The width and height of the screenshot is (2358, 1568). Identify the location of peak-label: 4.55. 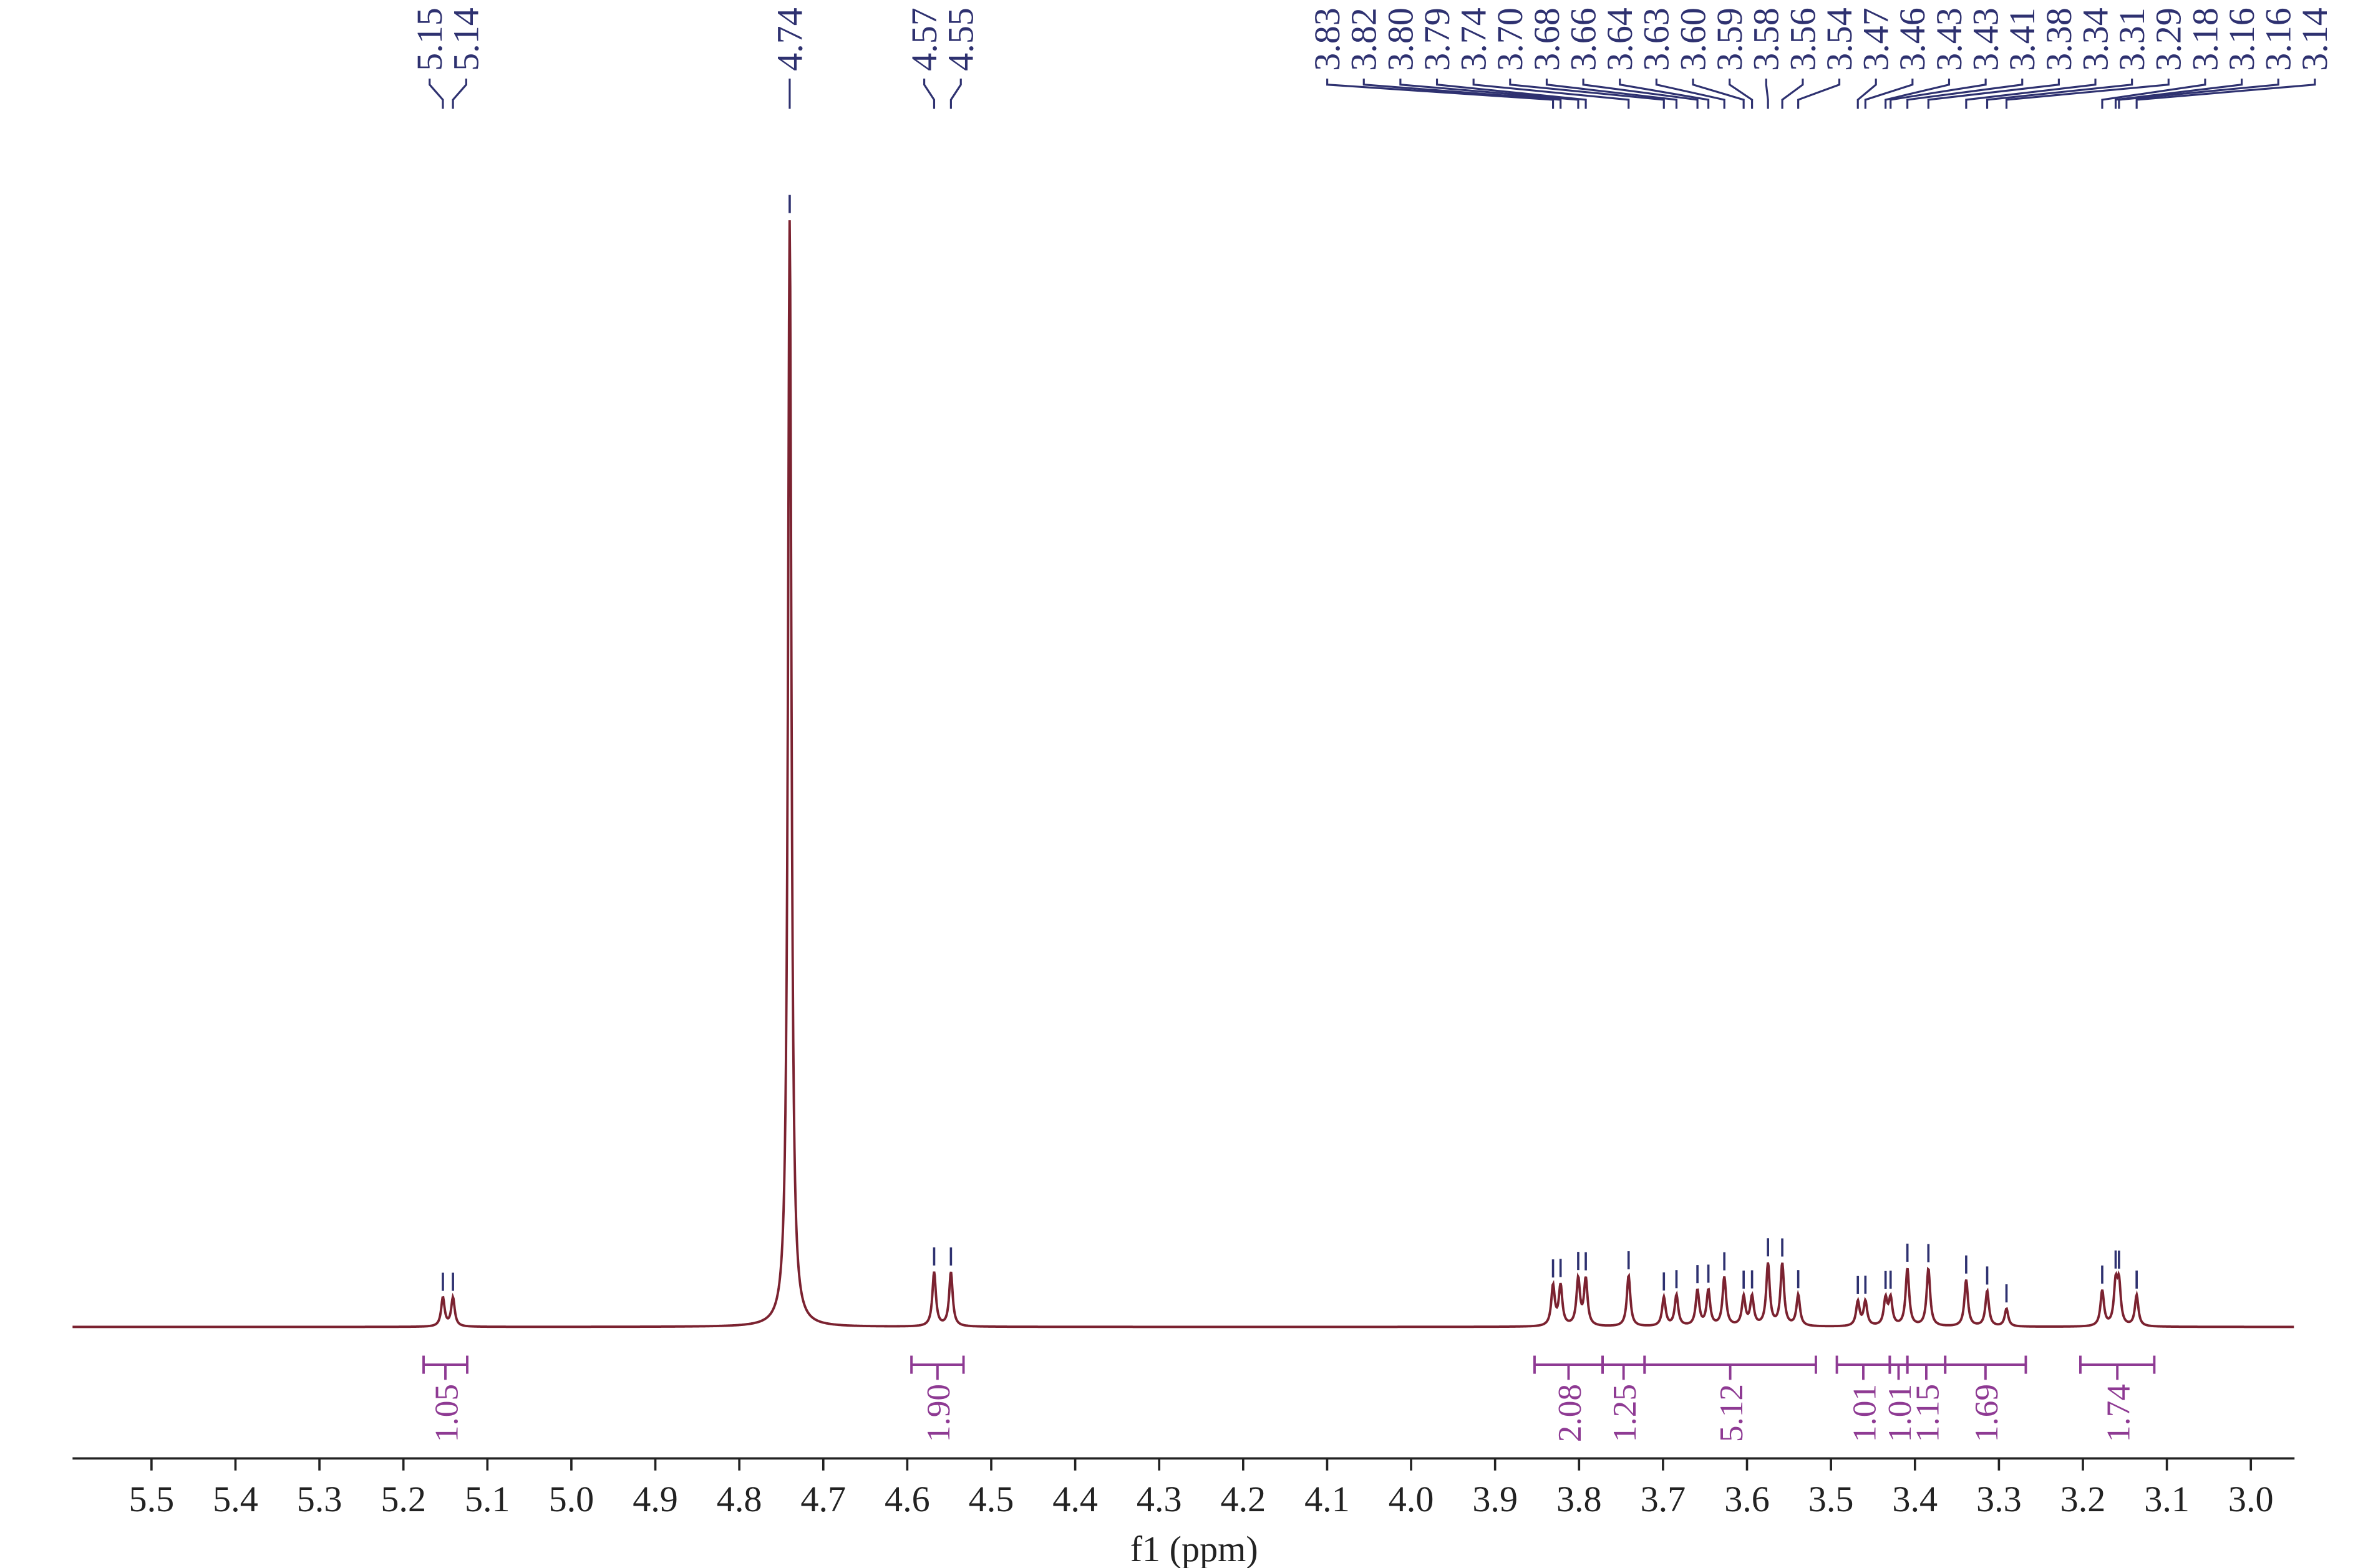
(961, 39).